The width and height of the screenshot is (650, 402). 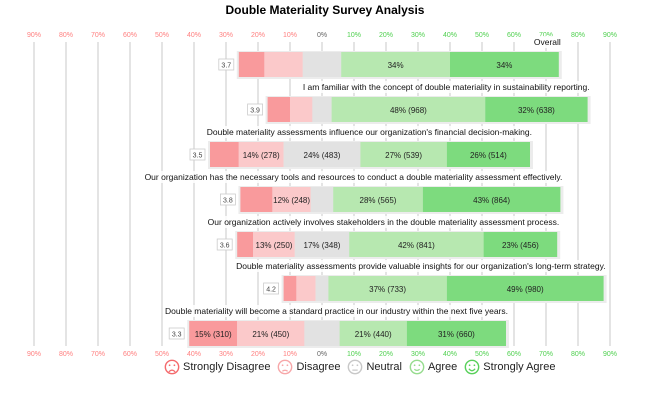 I want to click on legend-label: Strongly Disagree, so click(x=227, y=367).